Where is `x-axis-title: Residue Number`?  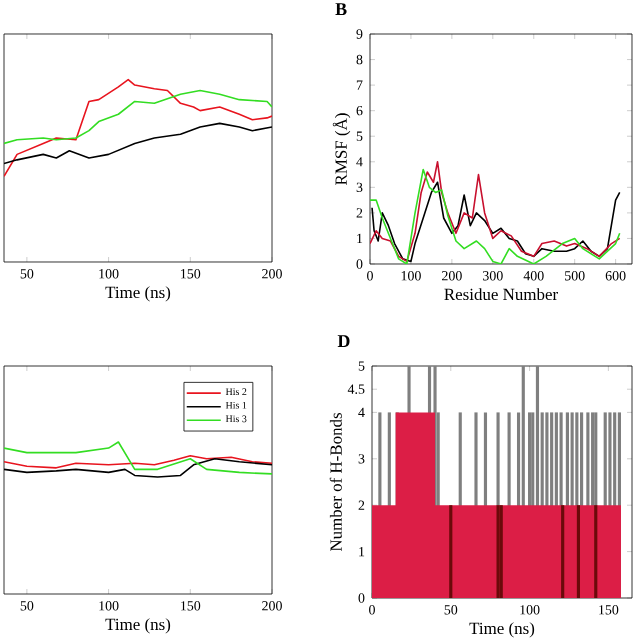
x-axis-title: Residue Number is located at coordinates (501, 294).